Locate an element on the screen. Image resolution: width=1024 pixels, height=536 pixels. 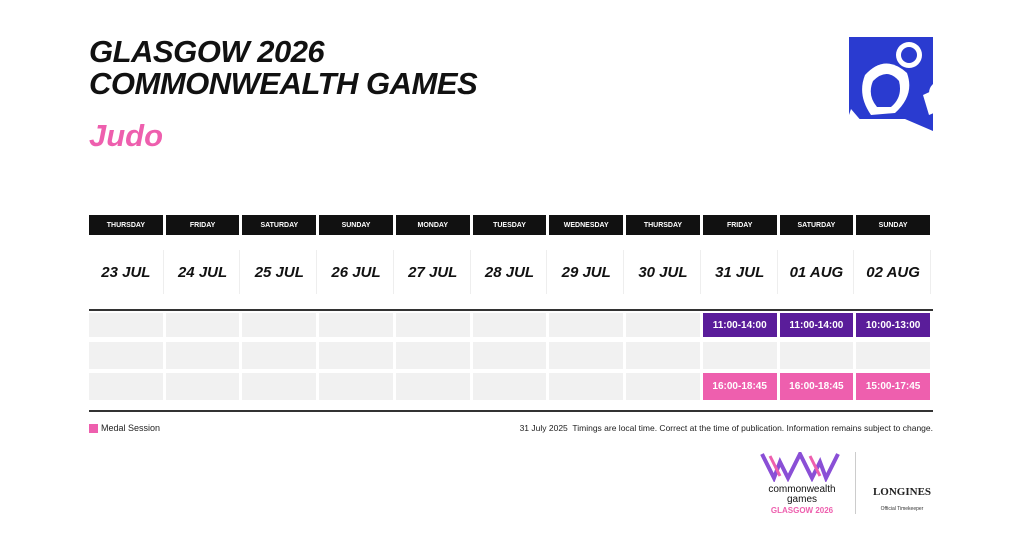
date-header: 23 JUL is located at coordinates (126, 272).